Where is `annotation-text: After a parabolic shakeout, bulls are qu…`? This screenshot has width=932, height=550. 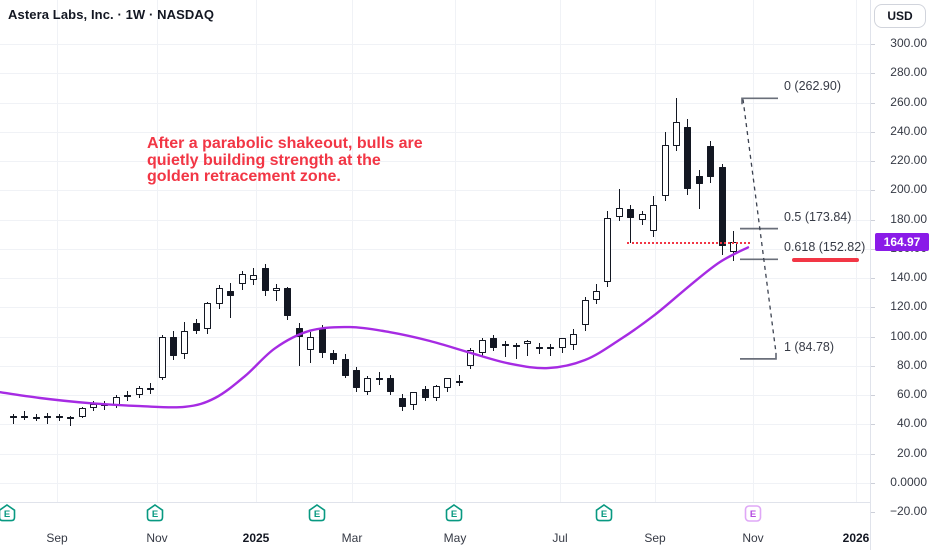 annotation-text: After a parabolic shakeout, bulls are qu… is located at coordinates (317, 160).